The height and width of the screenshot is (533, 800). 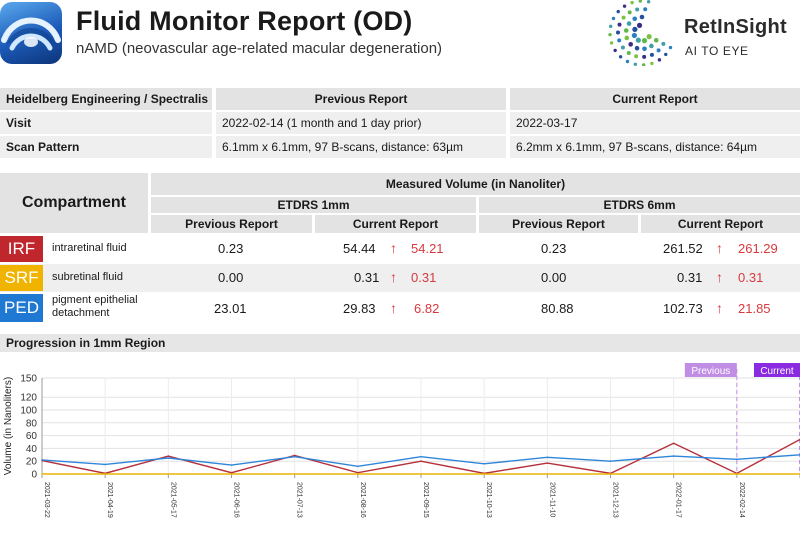 I want to click on etdrs1-previous-header: Previous Report, so click(x=231, y=224).